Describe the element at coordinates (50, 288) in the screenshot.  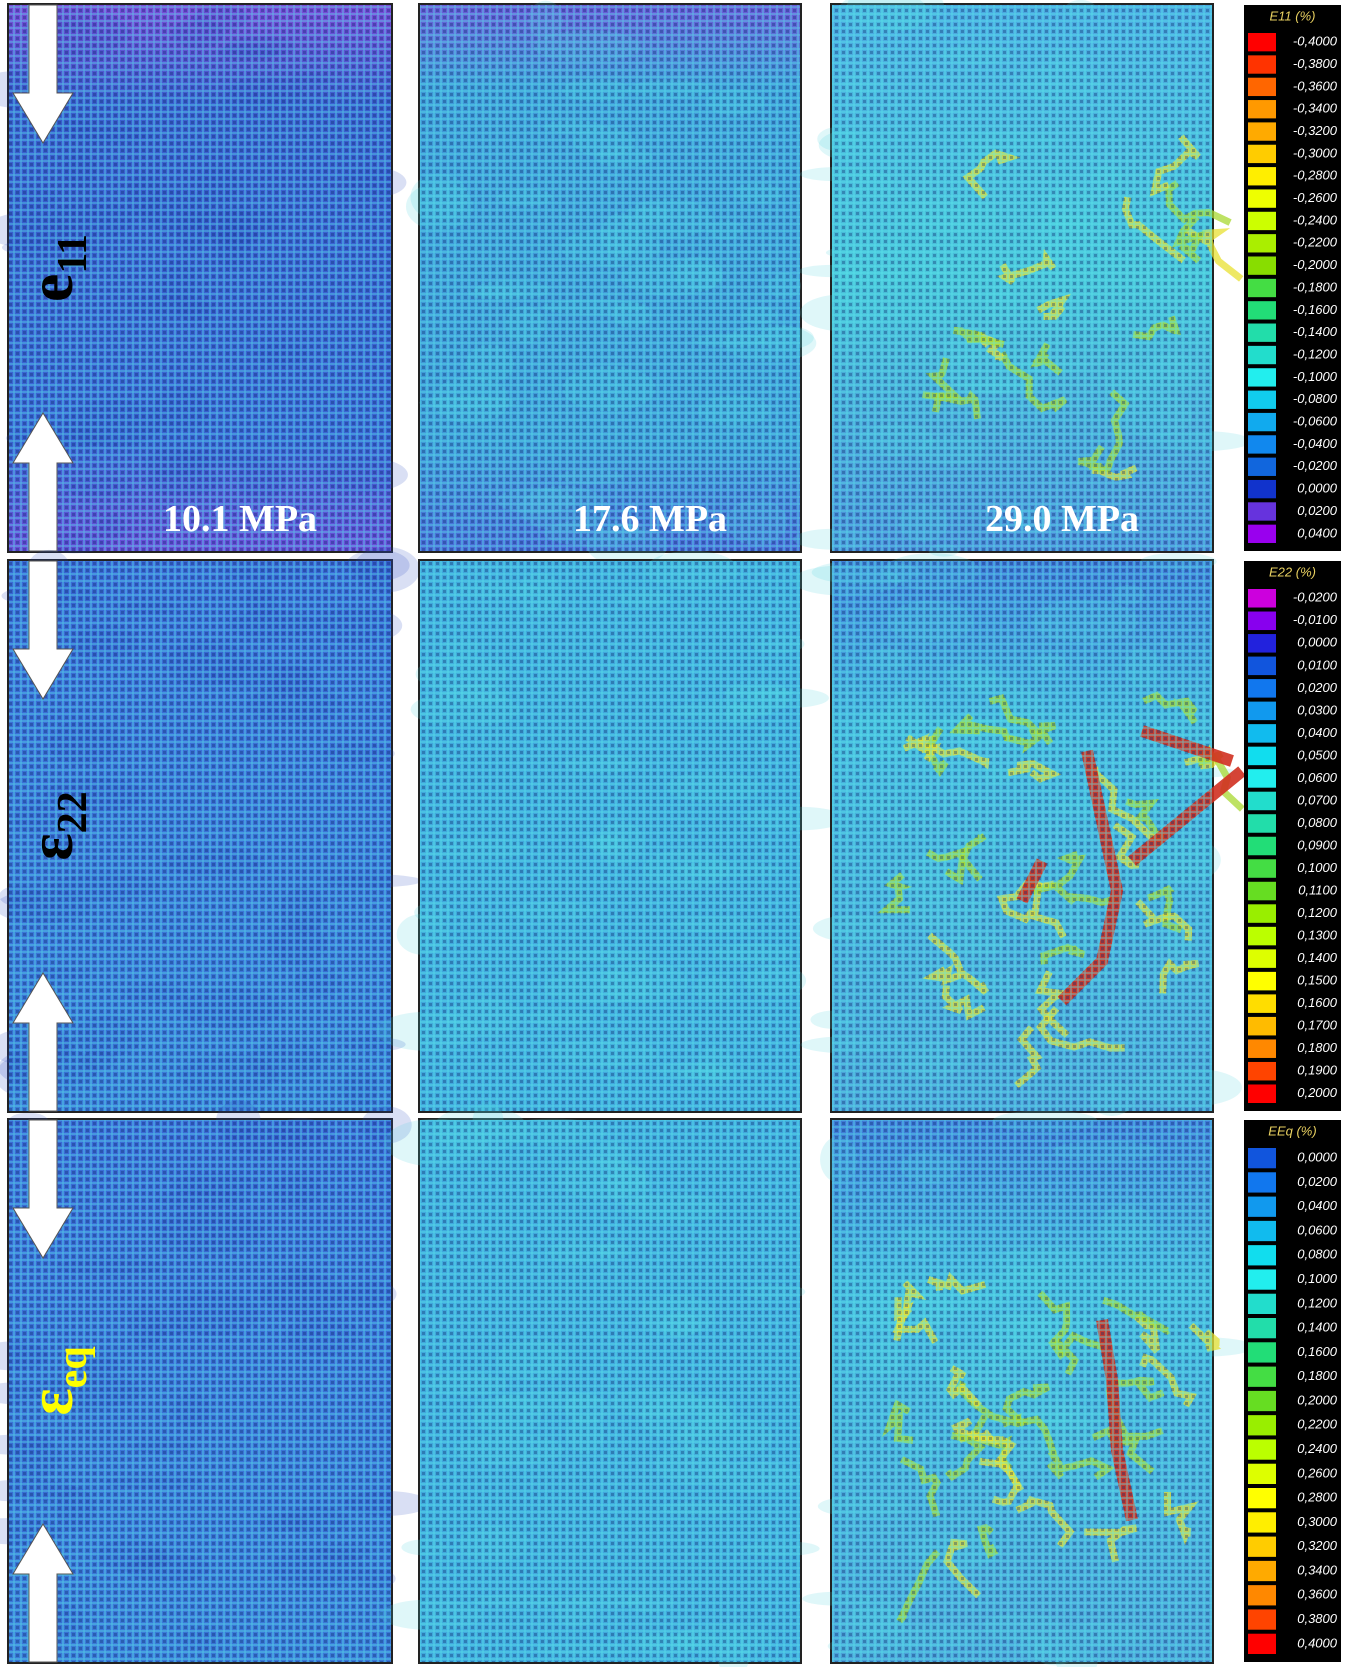
I see `component-symbol: e` at that location.